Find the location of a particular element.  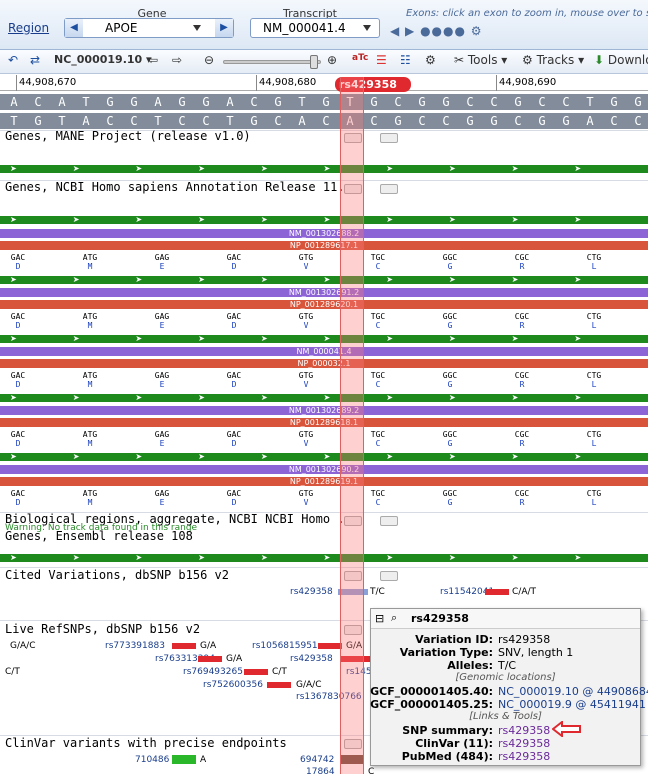

clinvar-item: 17864 is located at coordinates (320, 772).